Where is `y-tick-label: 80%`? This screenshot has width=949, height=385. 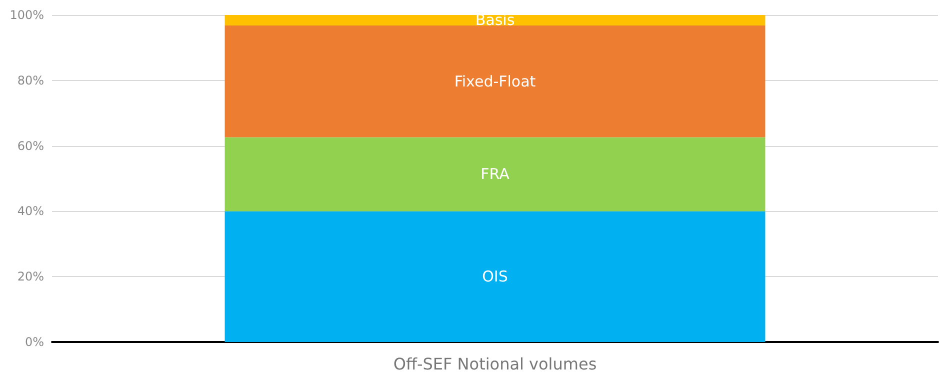
y-tick-label: 80% is located at coordinates (30, 80).